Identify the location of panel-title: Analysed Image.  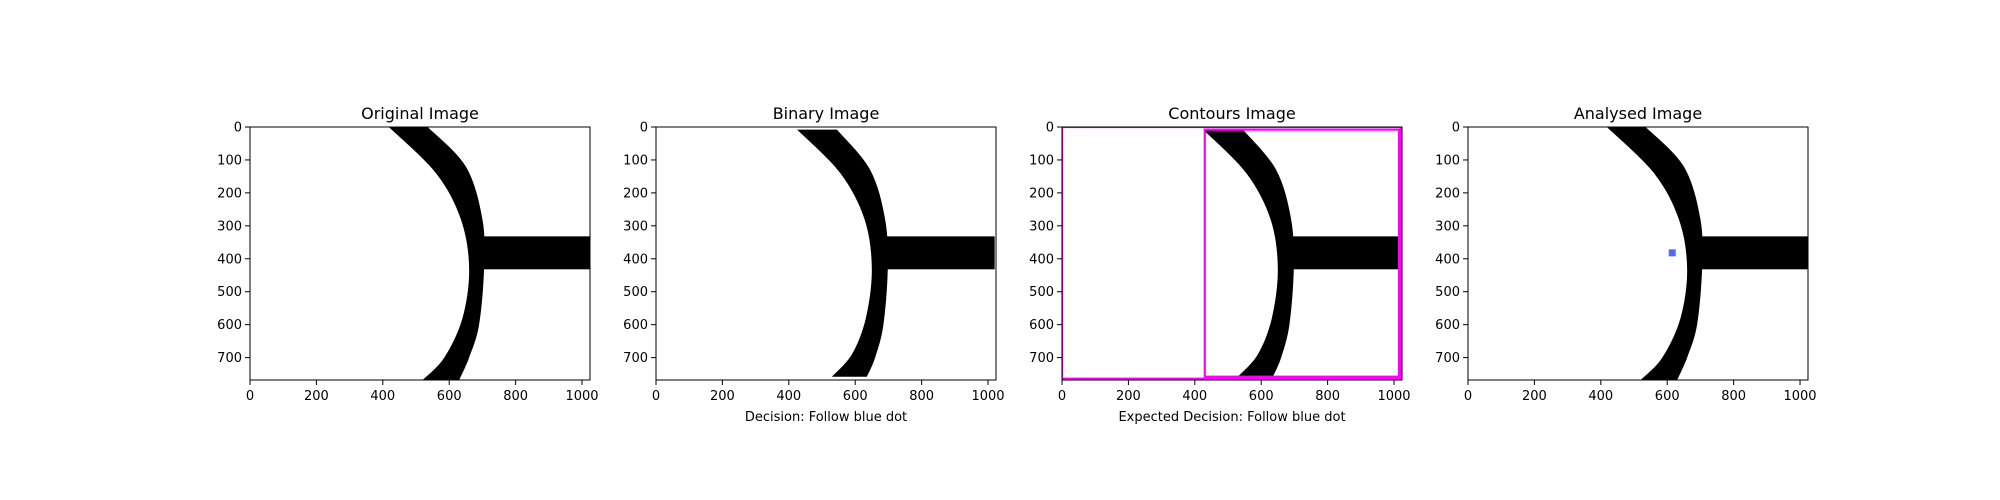
(1638, 113).